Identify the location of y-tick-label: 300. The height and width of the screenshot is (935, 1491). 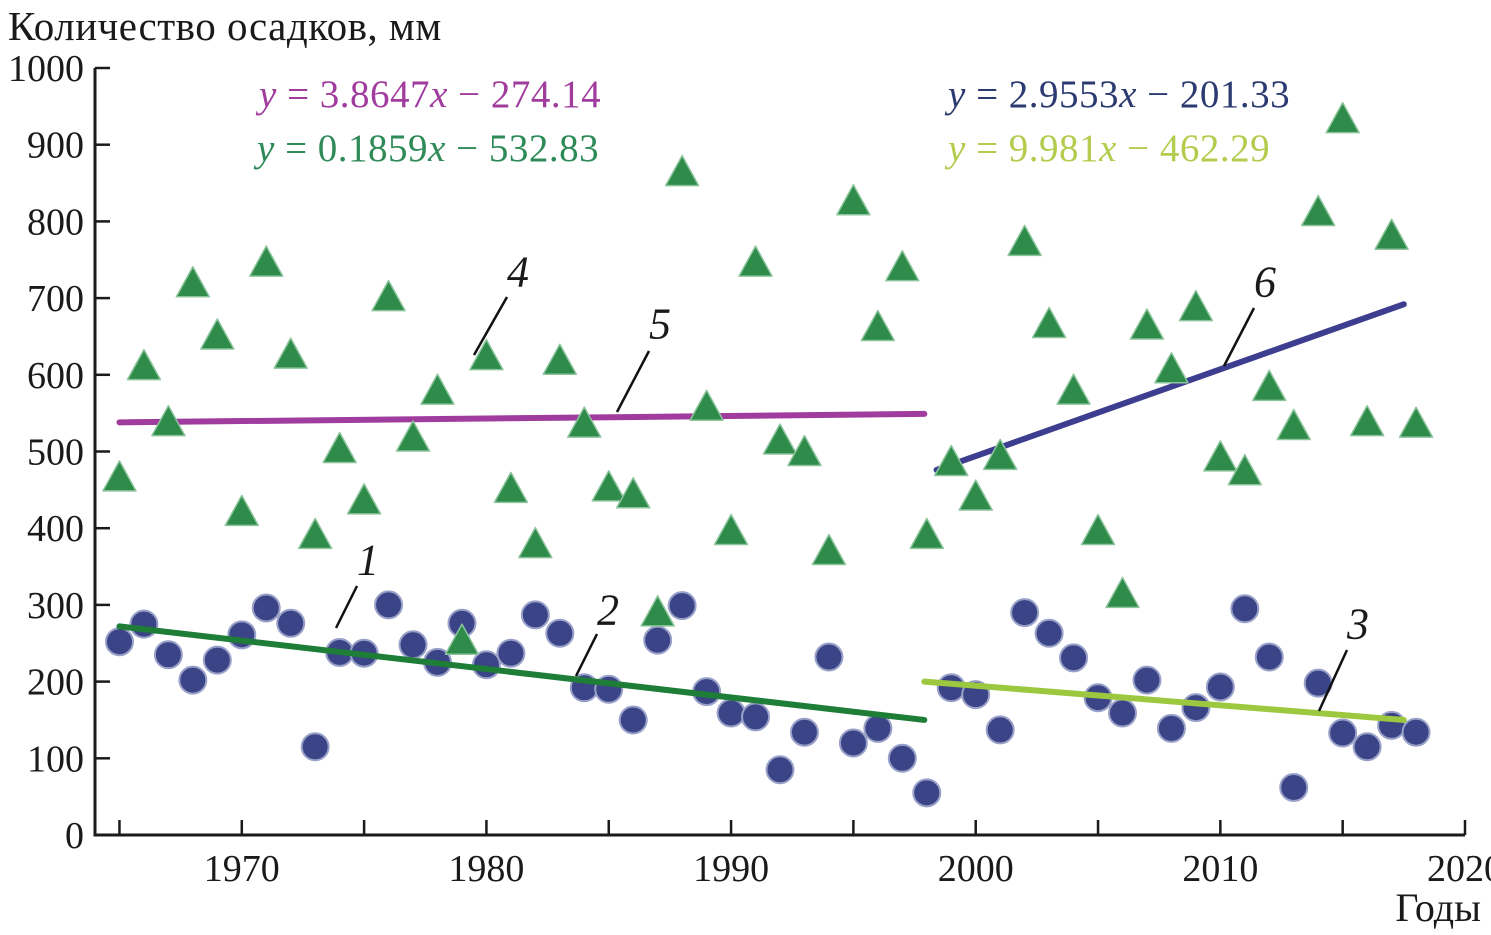
(55, 606).